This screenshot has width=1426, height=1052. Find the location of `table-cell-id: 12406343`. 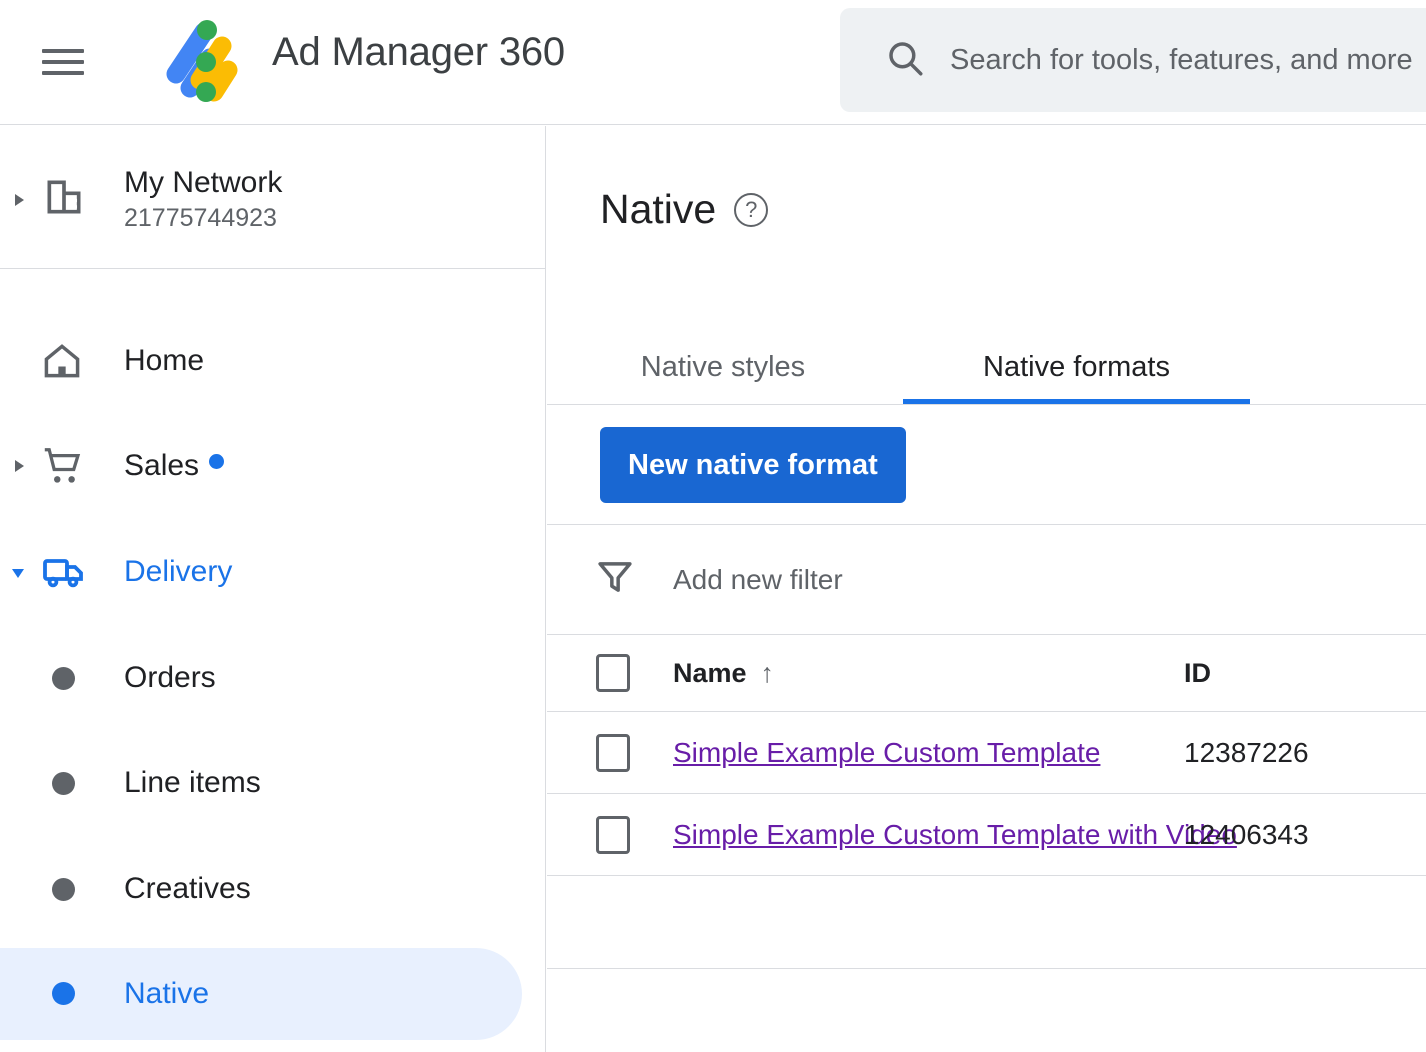

table-cell-id: 12406343 is located at coordinates (1305, 835).